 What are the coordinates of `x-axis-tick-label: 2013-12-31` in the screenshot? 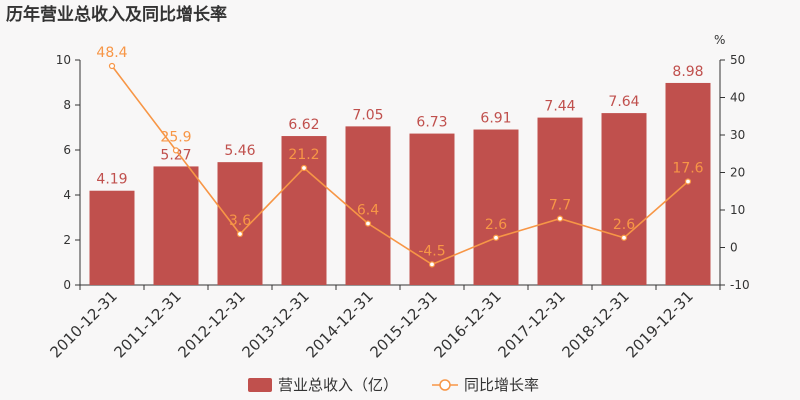 It's located at (275, 324).